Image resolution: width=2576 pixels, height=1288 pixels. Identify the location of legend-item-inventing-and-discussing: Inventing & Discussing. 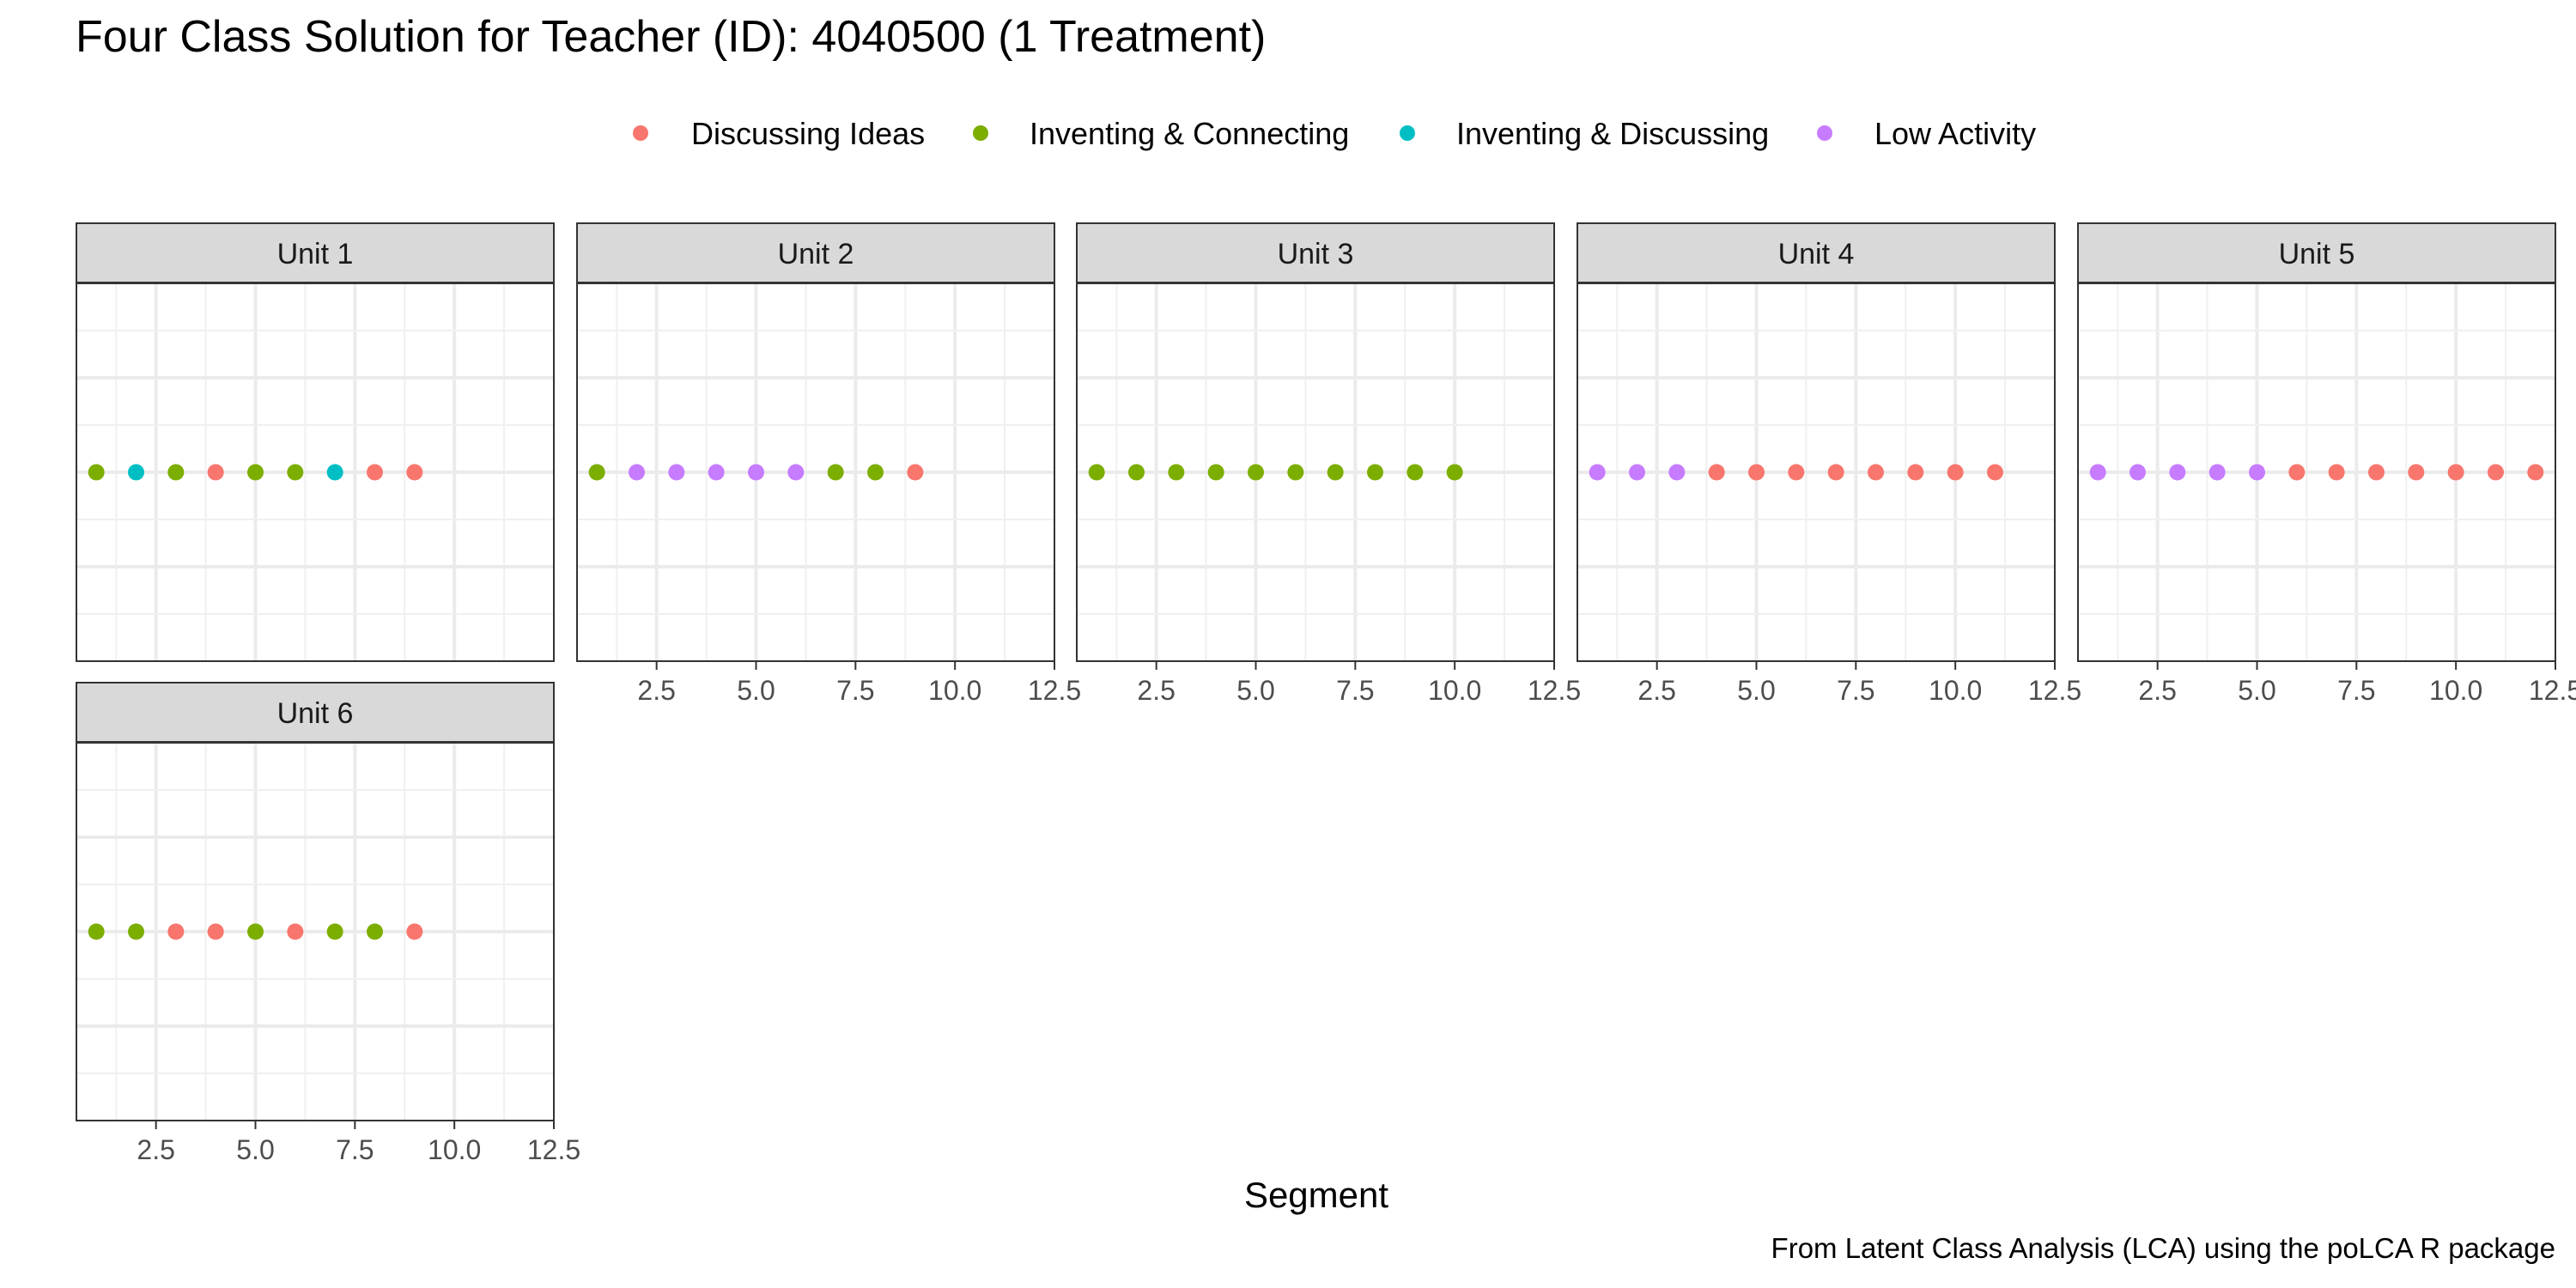
(1584, 133).